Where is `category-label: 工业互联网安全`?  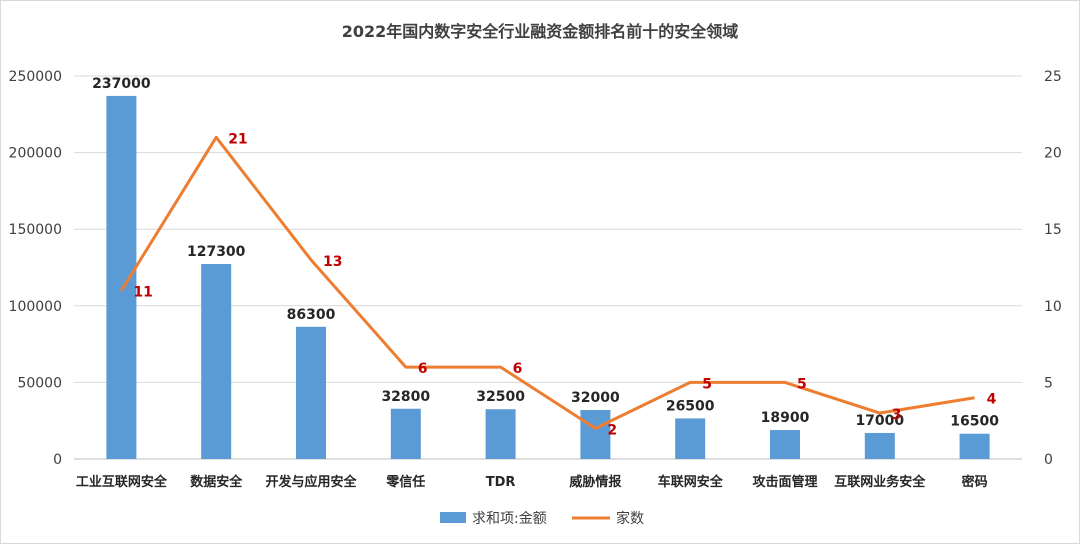 category-label: 工业互联网安全 is located at coordinates (122, 482).